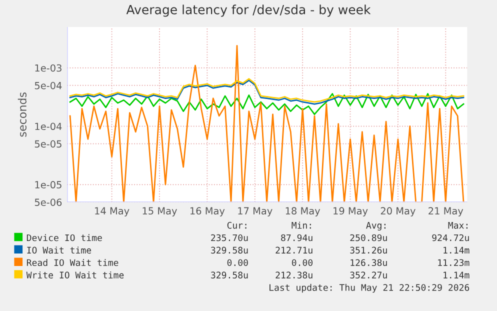 Image resolution: width=497 pixels, height=311 pixels. Describe the element at coordinates (48, 144) in the screenshot. I see `y-tick-label: 5e-05` at that location.